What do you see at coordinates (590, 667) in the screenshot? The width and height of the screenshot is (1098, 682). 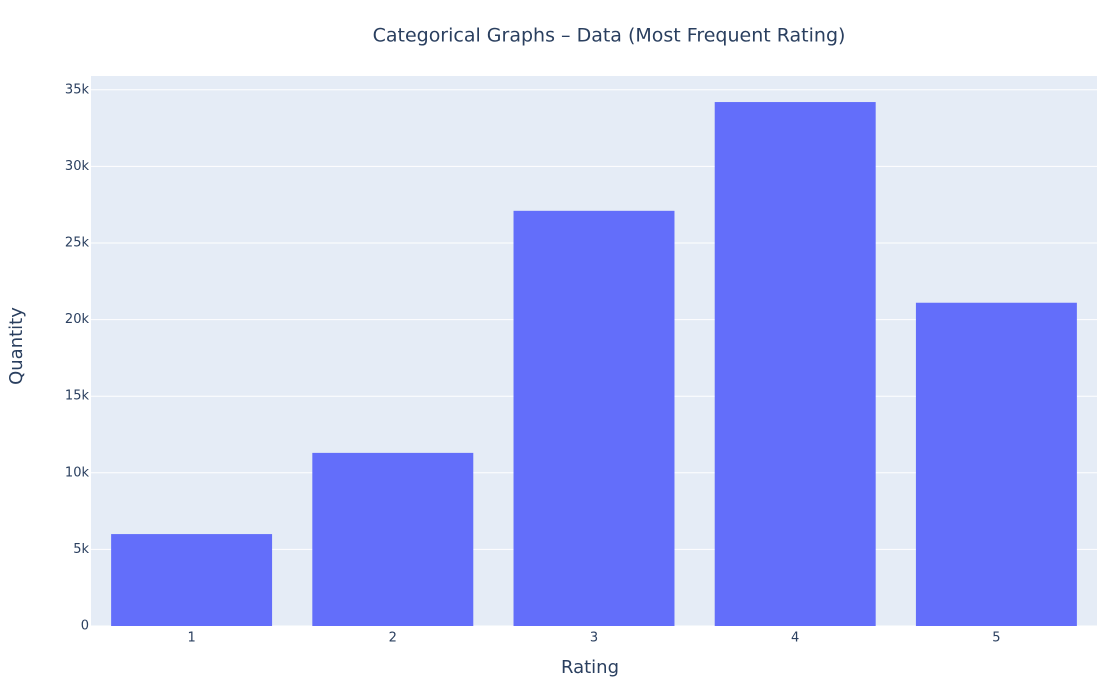 I see `x-axis-title: Rating` at bounding box center [590, 667].